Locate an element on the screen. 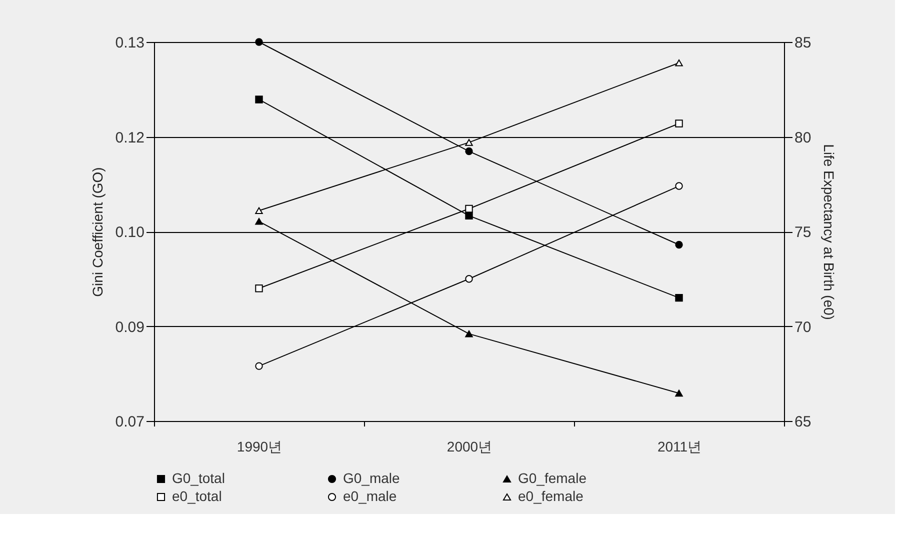  y-tick-label: 0.12 is located at coordinates (129, 137).